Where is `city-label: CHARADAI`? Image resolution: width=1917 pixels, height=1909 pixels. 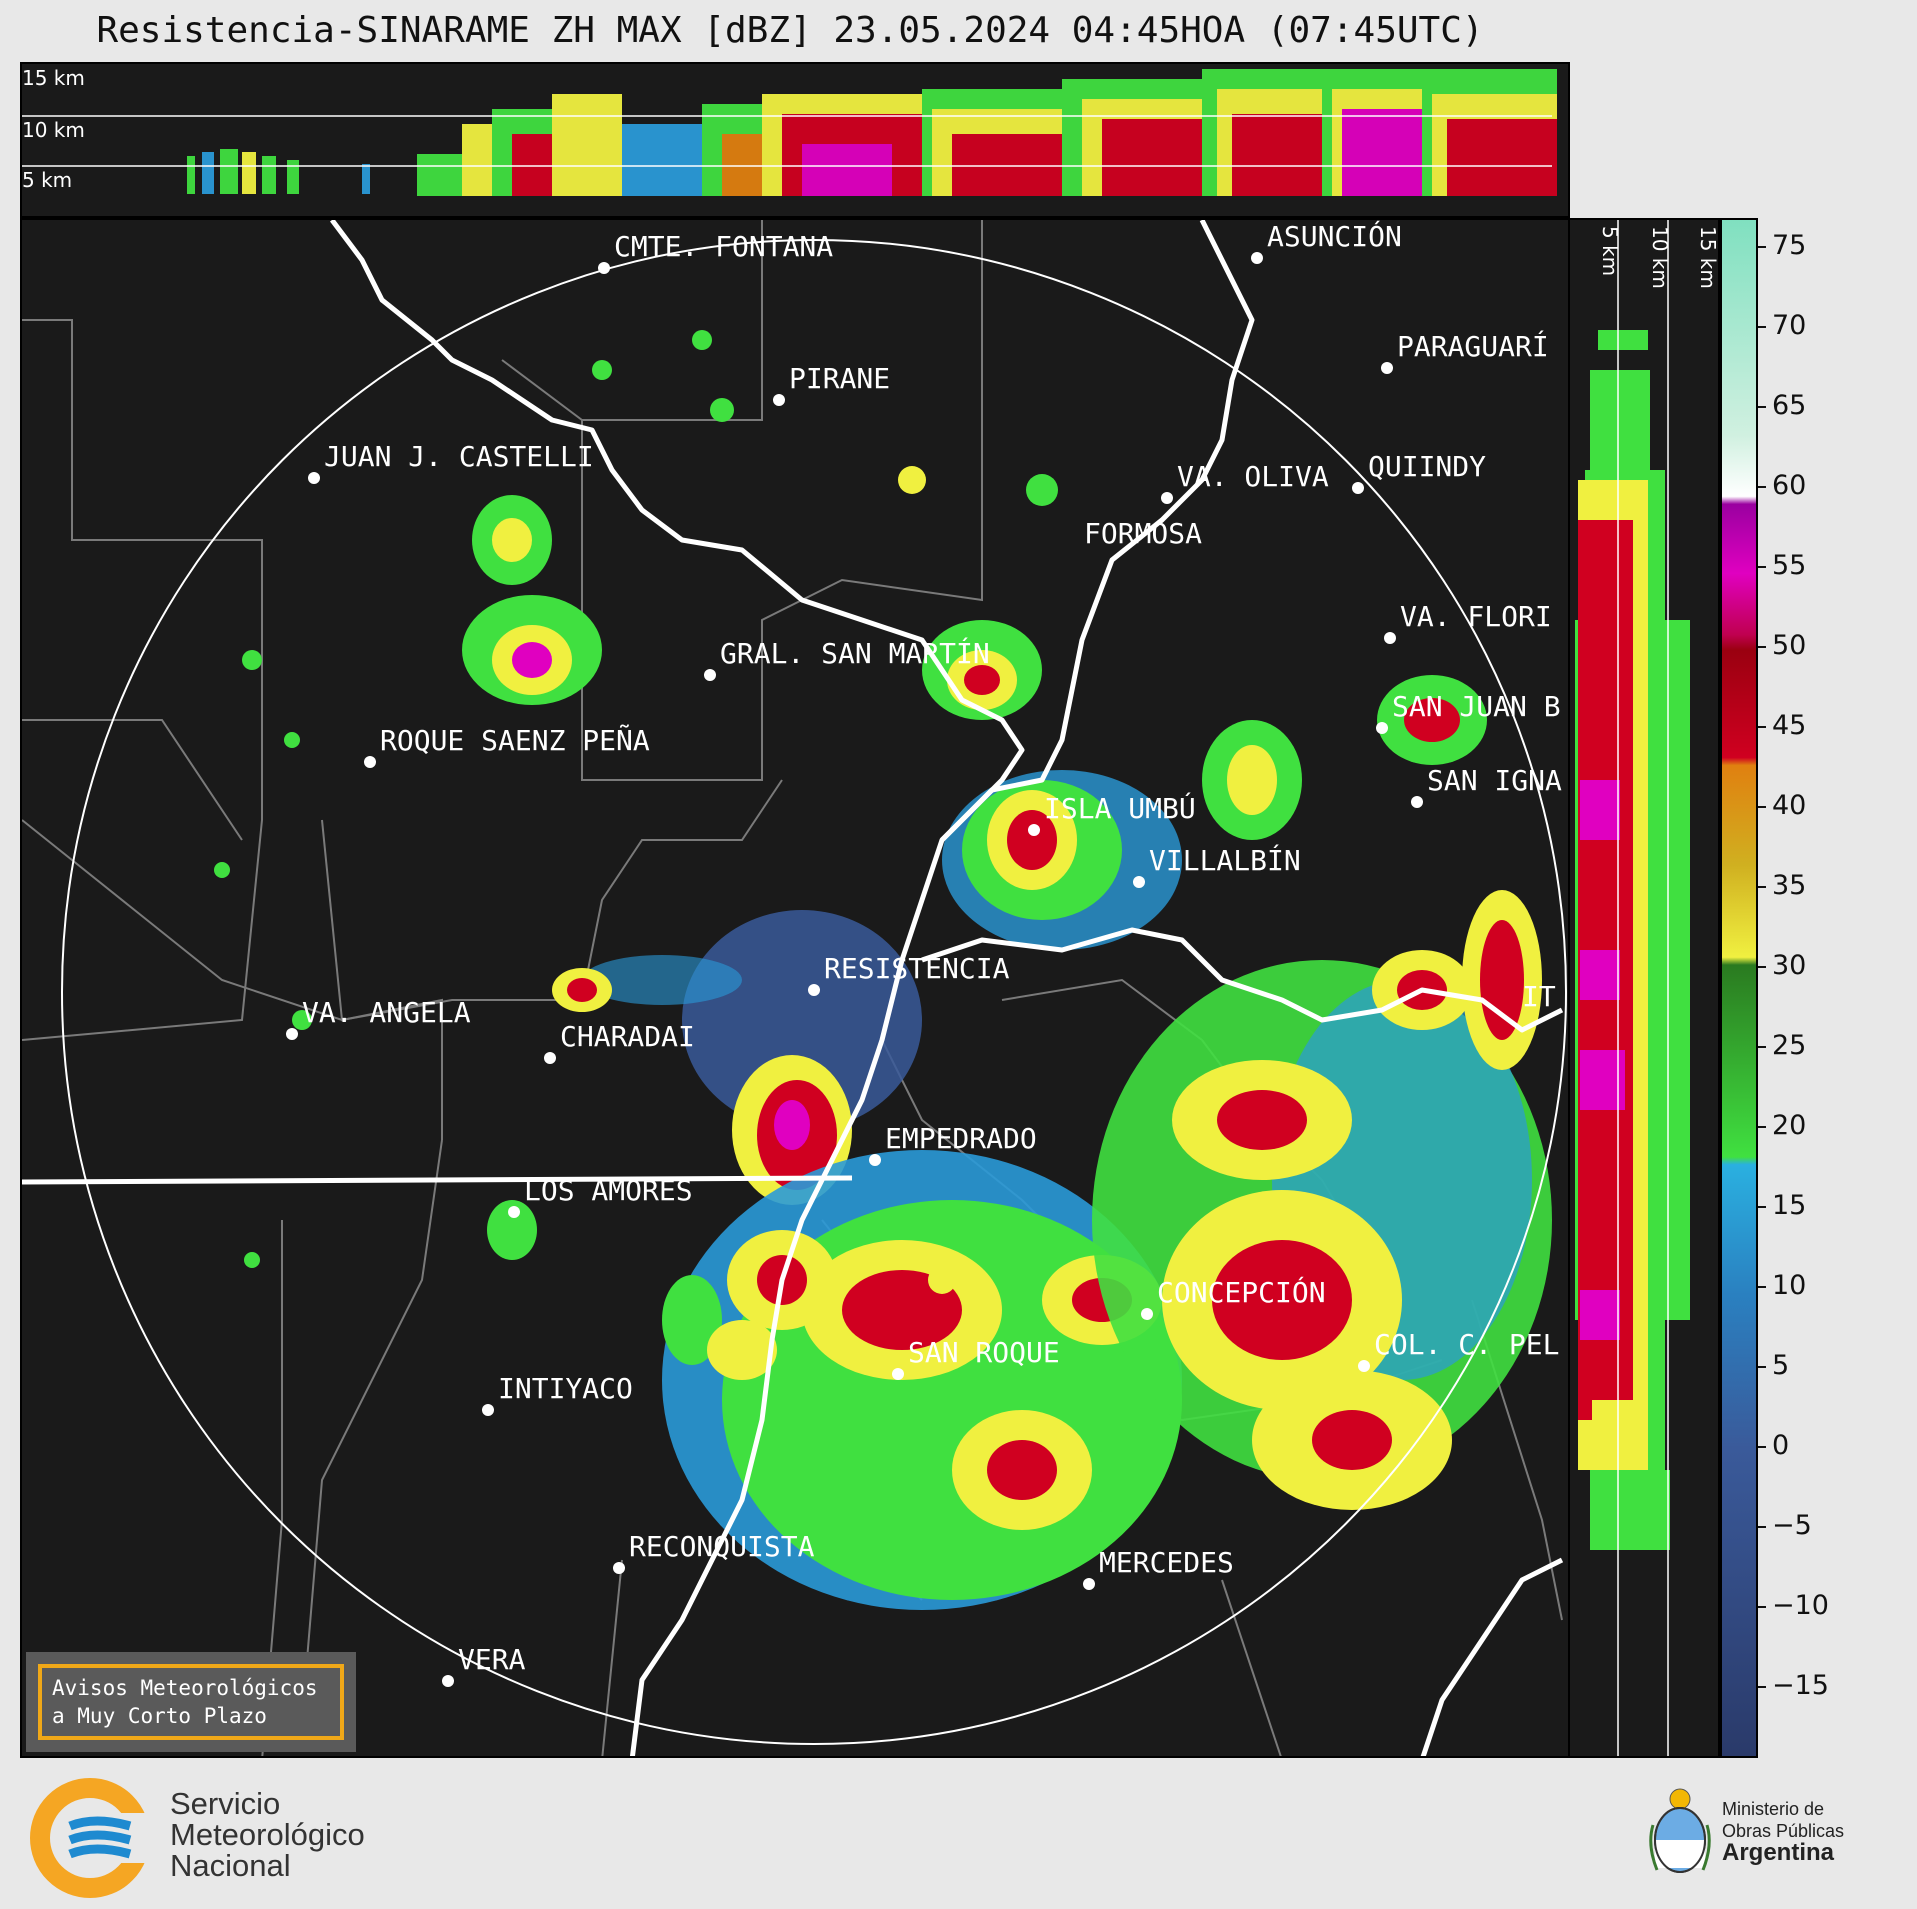 city-label: CHARADAI is located at coordinates (627, 1036).